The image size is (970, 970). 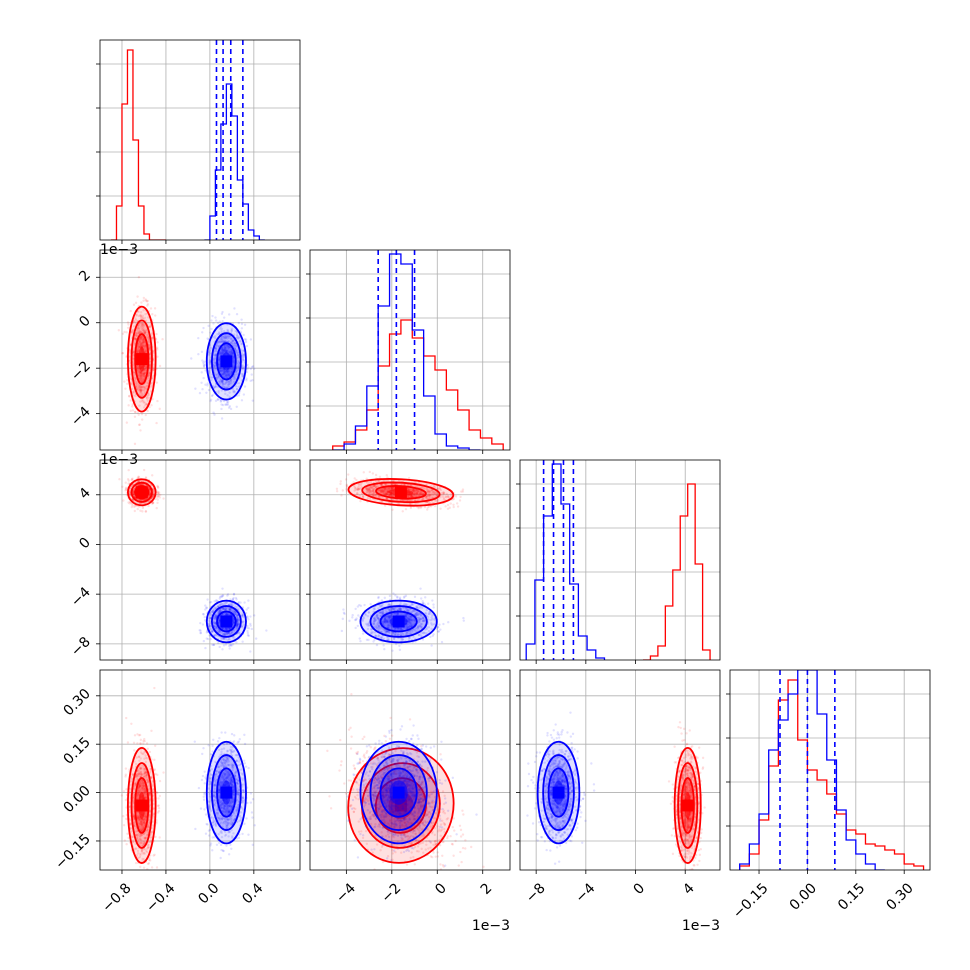 I want to click on y-tick-label: −4, so click(x=81, y=597).